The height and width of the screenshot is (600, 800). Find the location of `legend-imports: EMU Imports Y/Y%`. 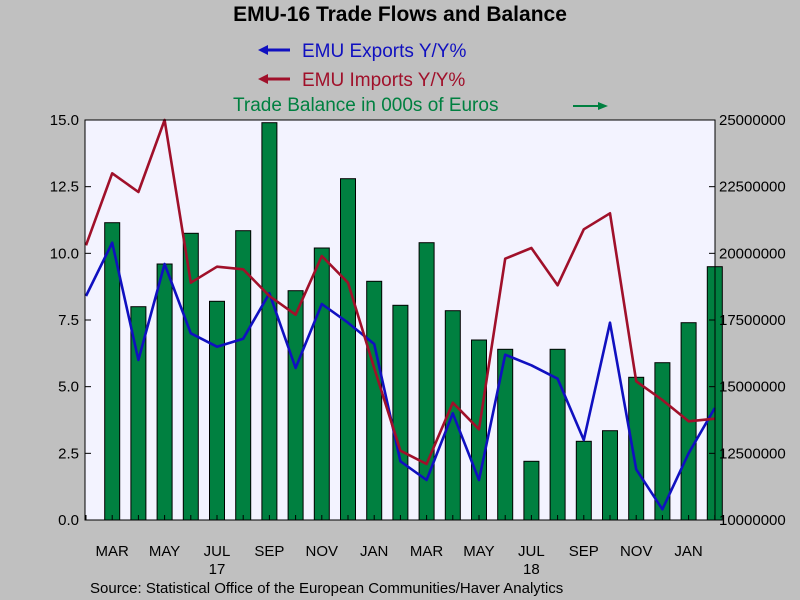

legend-imports: EMU Imports Y/Y% is located at coordinates (361, 80).